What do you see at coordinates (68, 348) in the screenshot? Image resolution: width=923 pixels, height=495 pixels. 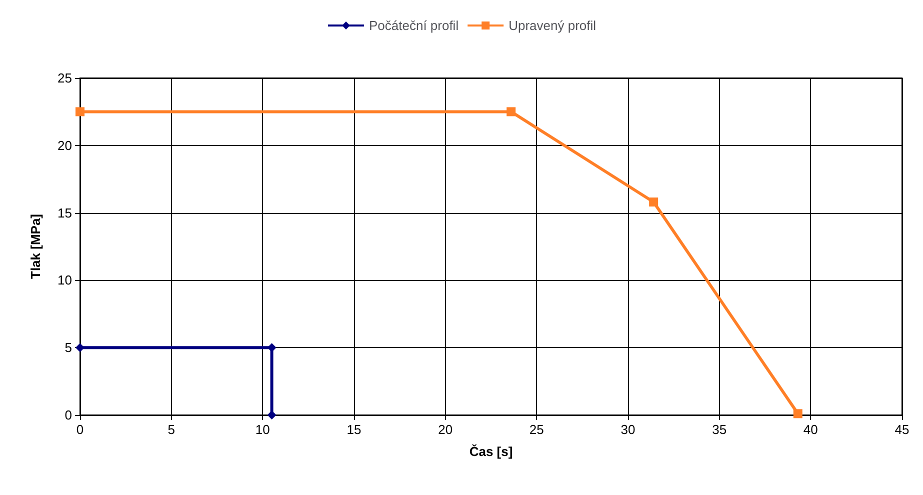 I see `y-tick-label: 5` at bounding box center [68, 348].